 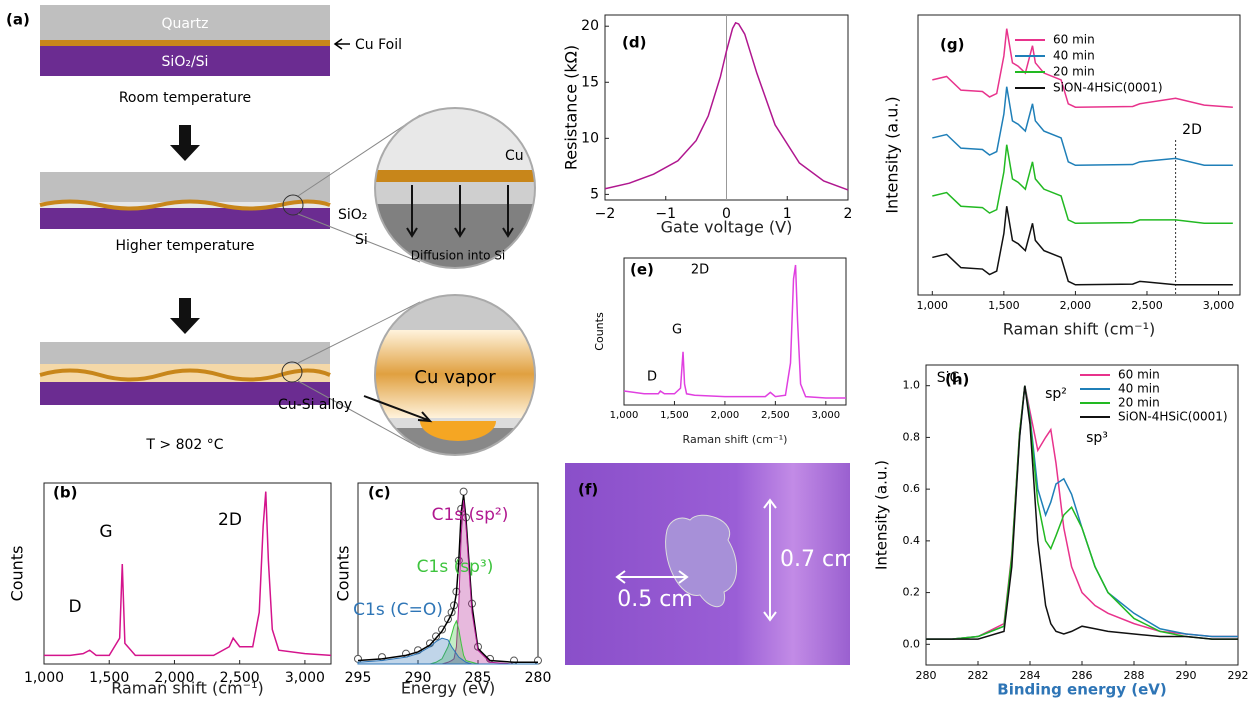 I want to click on scale-label: 0.5 cm, so click(x=655, y=599).